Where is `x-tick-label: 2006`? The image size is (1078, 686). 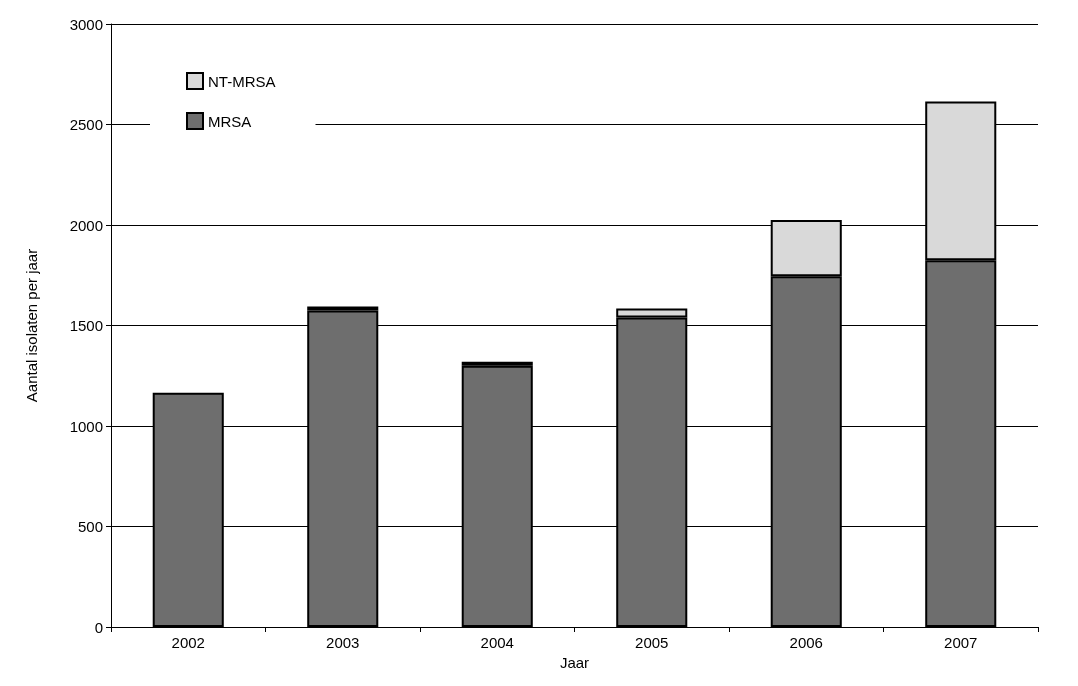
x-tick-label: 2006 is located at coordinates (806, 642).